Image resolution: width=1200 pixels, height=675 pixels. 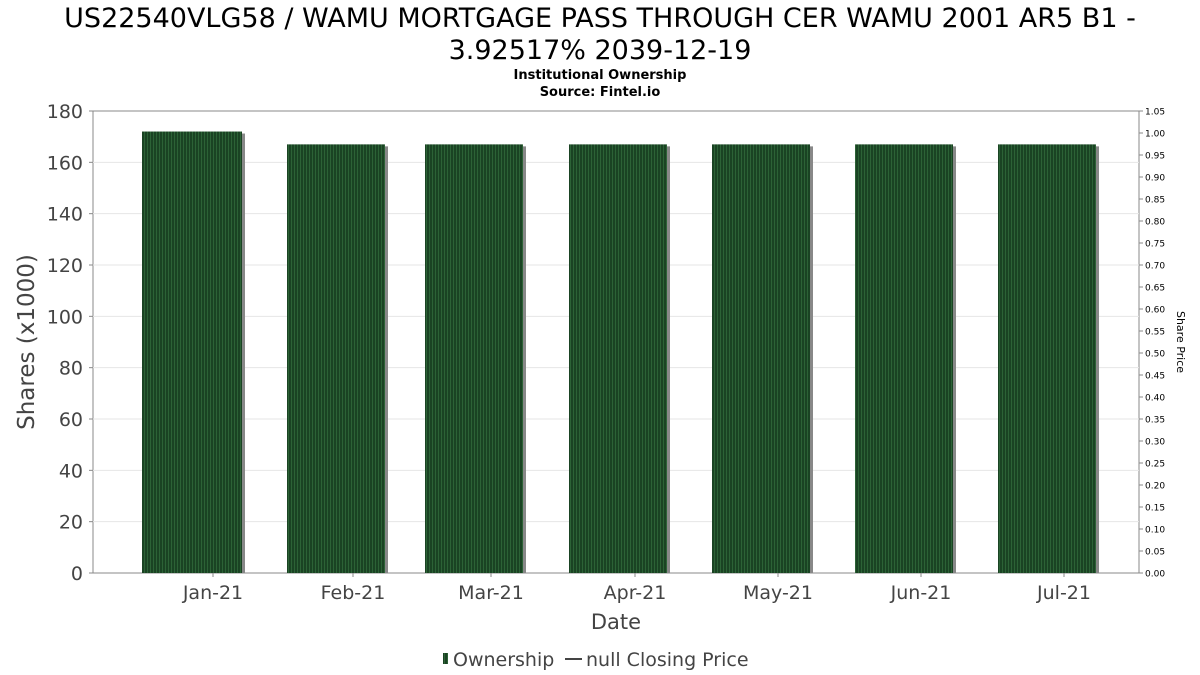 What do you see at coordinates (1155, 179) in the screenshot?
I see `y2-tick-label: 0.90` at bounding box center [1155, 179].